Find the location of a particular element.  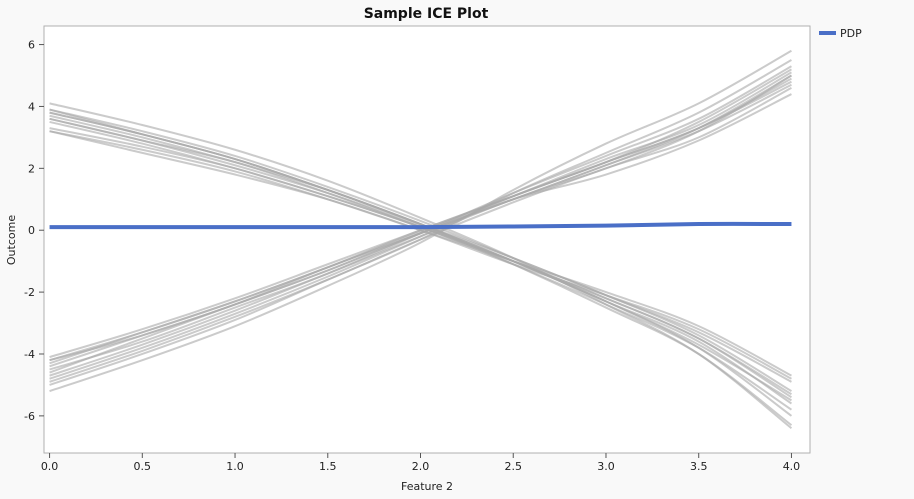

y-tick-label: 0 is located at coordinates (31, 230).